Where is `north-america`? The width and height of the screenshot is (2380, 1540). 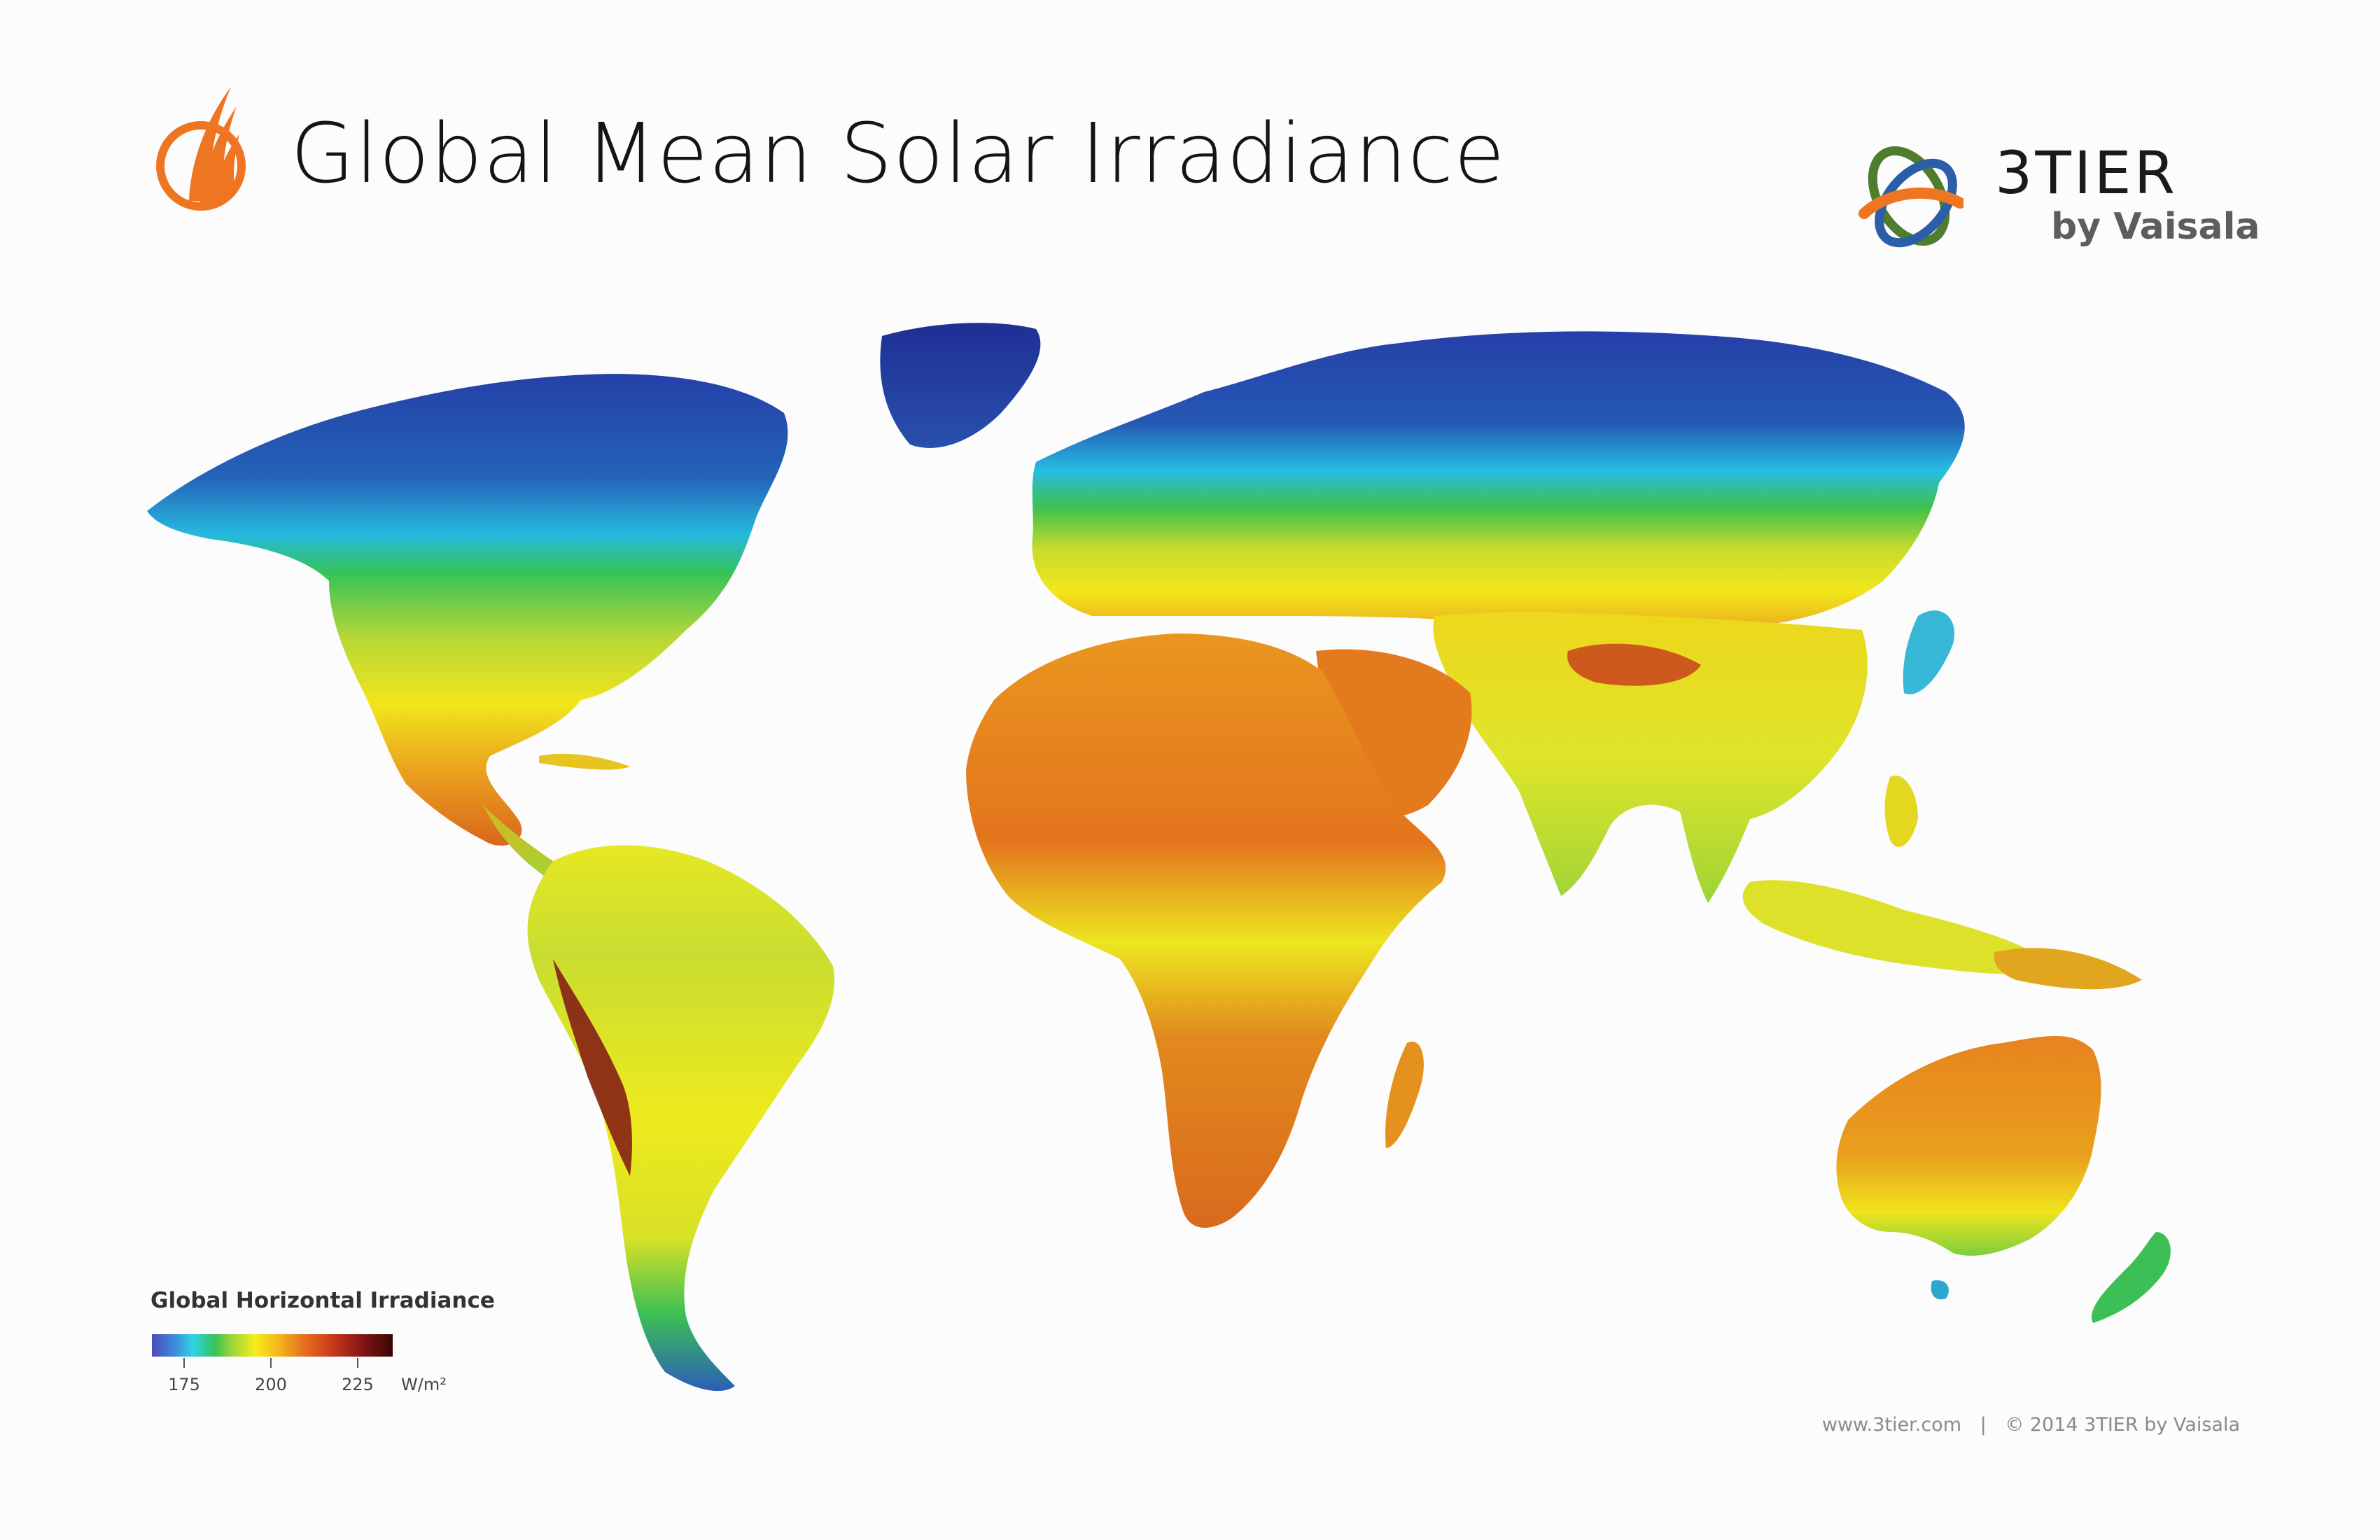
north-america is located at coordinates (467, 610).